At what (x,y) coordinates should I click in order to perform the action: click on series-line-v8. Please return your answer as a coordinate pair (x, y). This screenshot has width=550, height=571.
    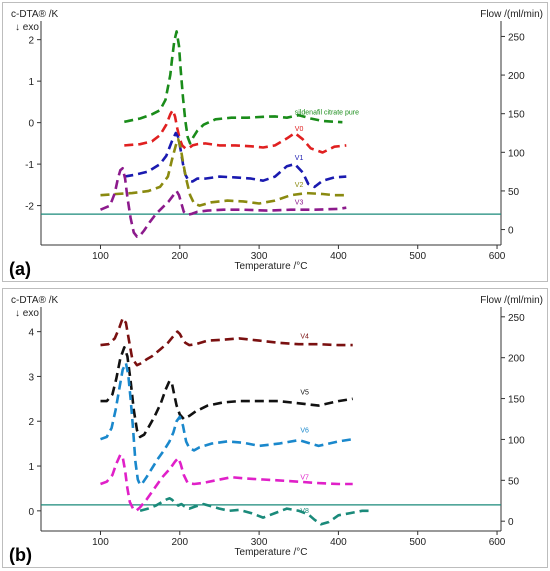
    Looking at the image, I should click on (255, 511).